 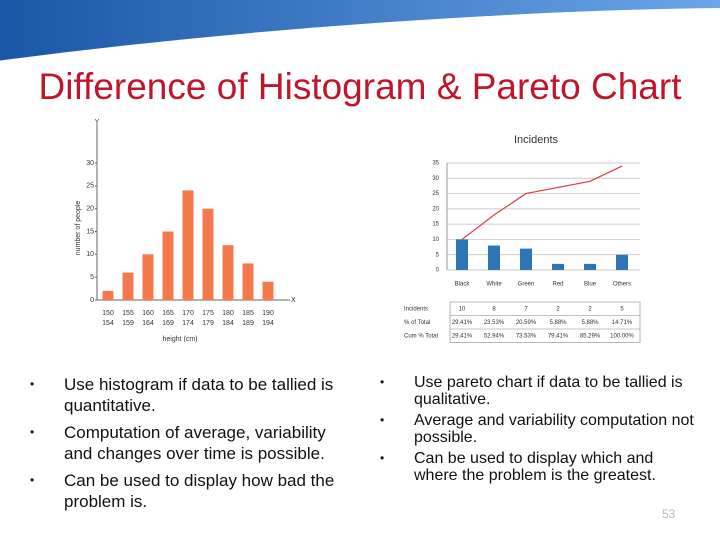 What do you see at coordinates (590, 285) in the screenshot?
I see `x-tick-label: Blue` at bounding box center [590, 285].